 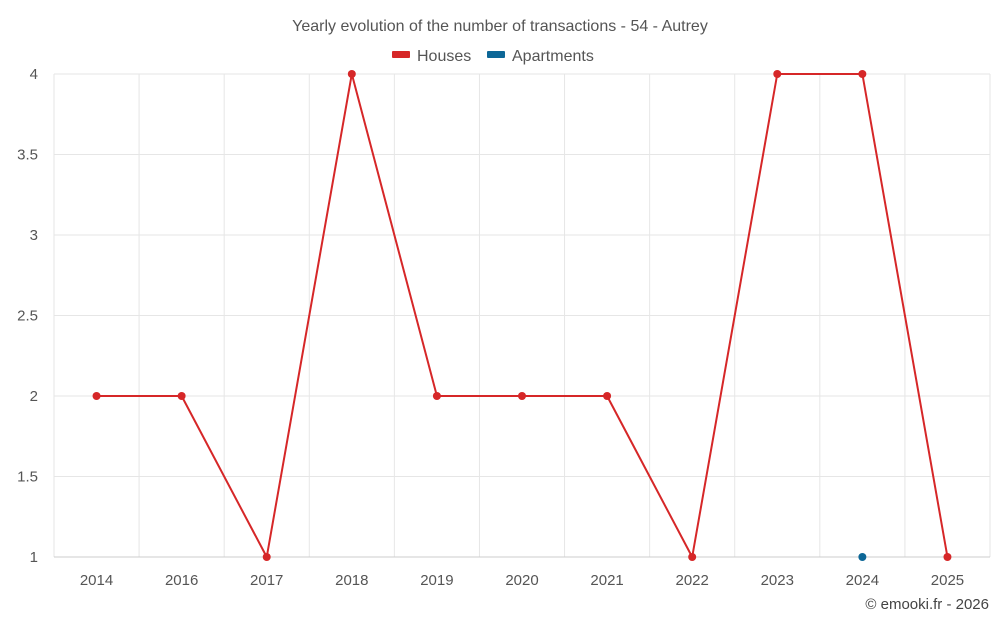 I want to click on data-point-apartments-2024, so click(x=862, y=557).